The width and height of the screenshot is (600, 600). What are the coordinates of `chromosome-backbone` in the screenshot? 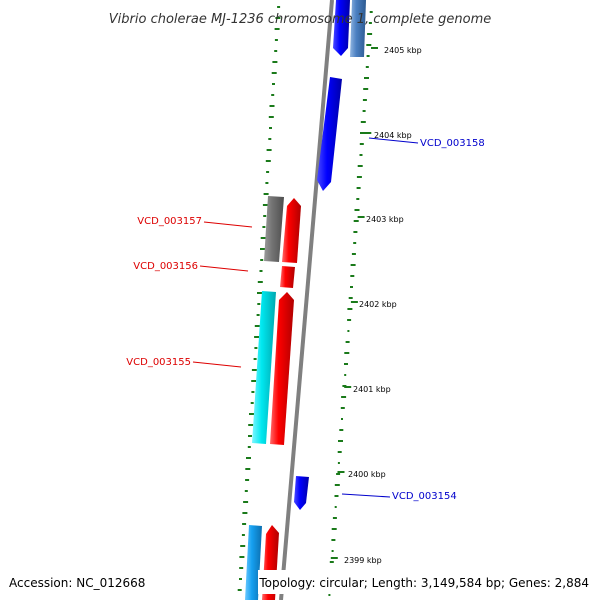 It's located at (306, 300).